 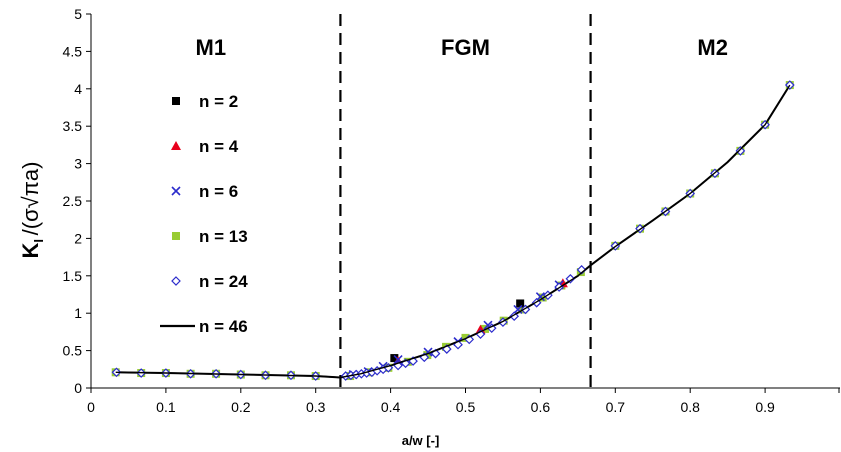 What do you see at coordinates (204, 214) in the screenshot?
I see `legend: n = 2 n = 4 n = 6 n = 13 n = 24 n = 46` at bounding box center [204, 214].